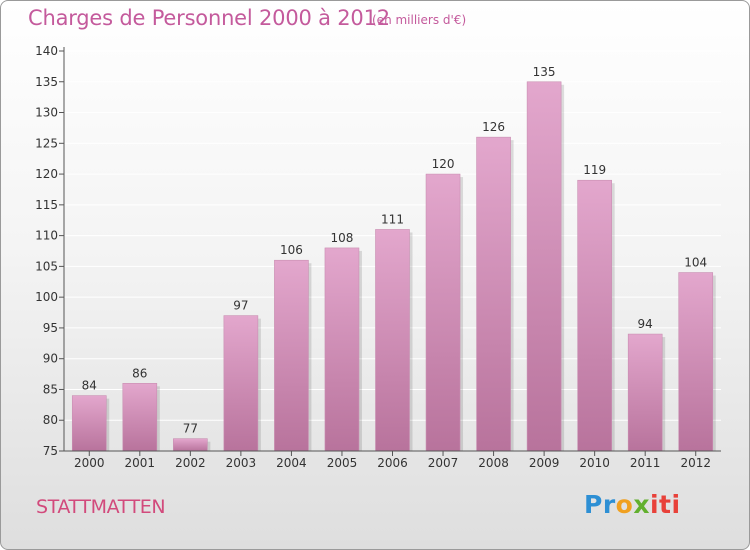 The width and height of the screenshot is (750, 550). Describe the element at coordinates (209, 18) in the screenshot. I see `chart-title: Charges de Personnel 2000 à 2012` at that location.